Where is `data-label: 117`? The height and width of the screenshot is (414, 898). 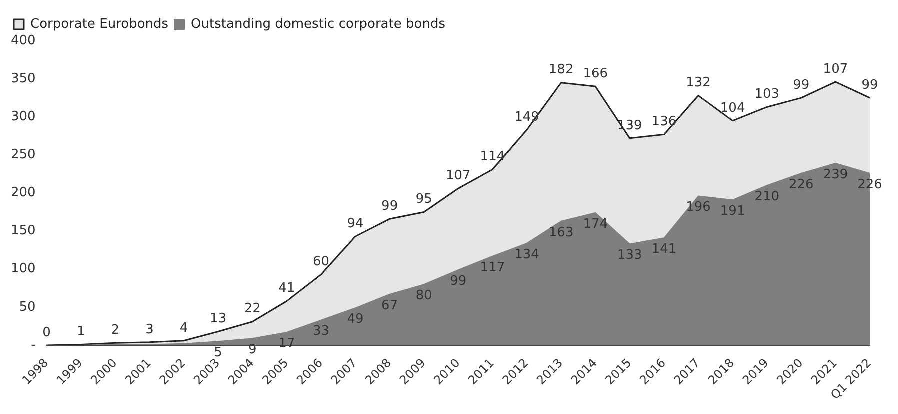
data-label: 117 is located at coordinates (493, 268).